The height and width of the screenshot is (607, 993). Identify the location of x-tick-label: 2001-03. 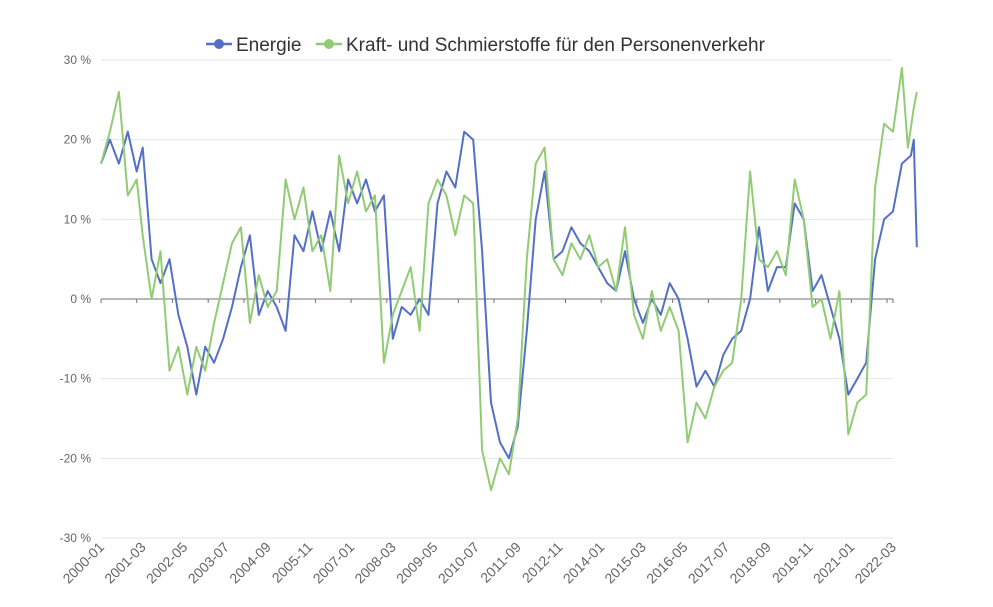
(125, 563).